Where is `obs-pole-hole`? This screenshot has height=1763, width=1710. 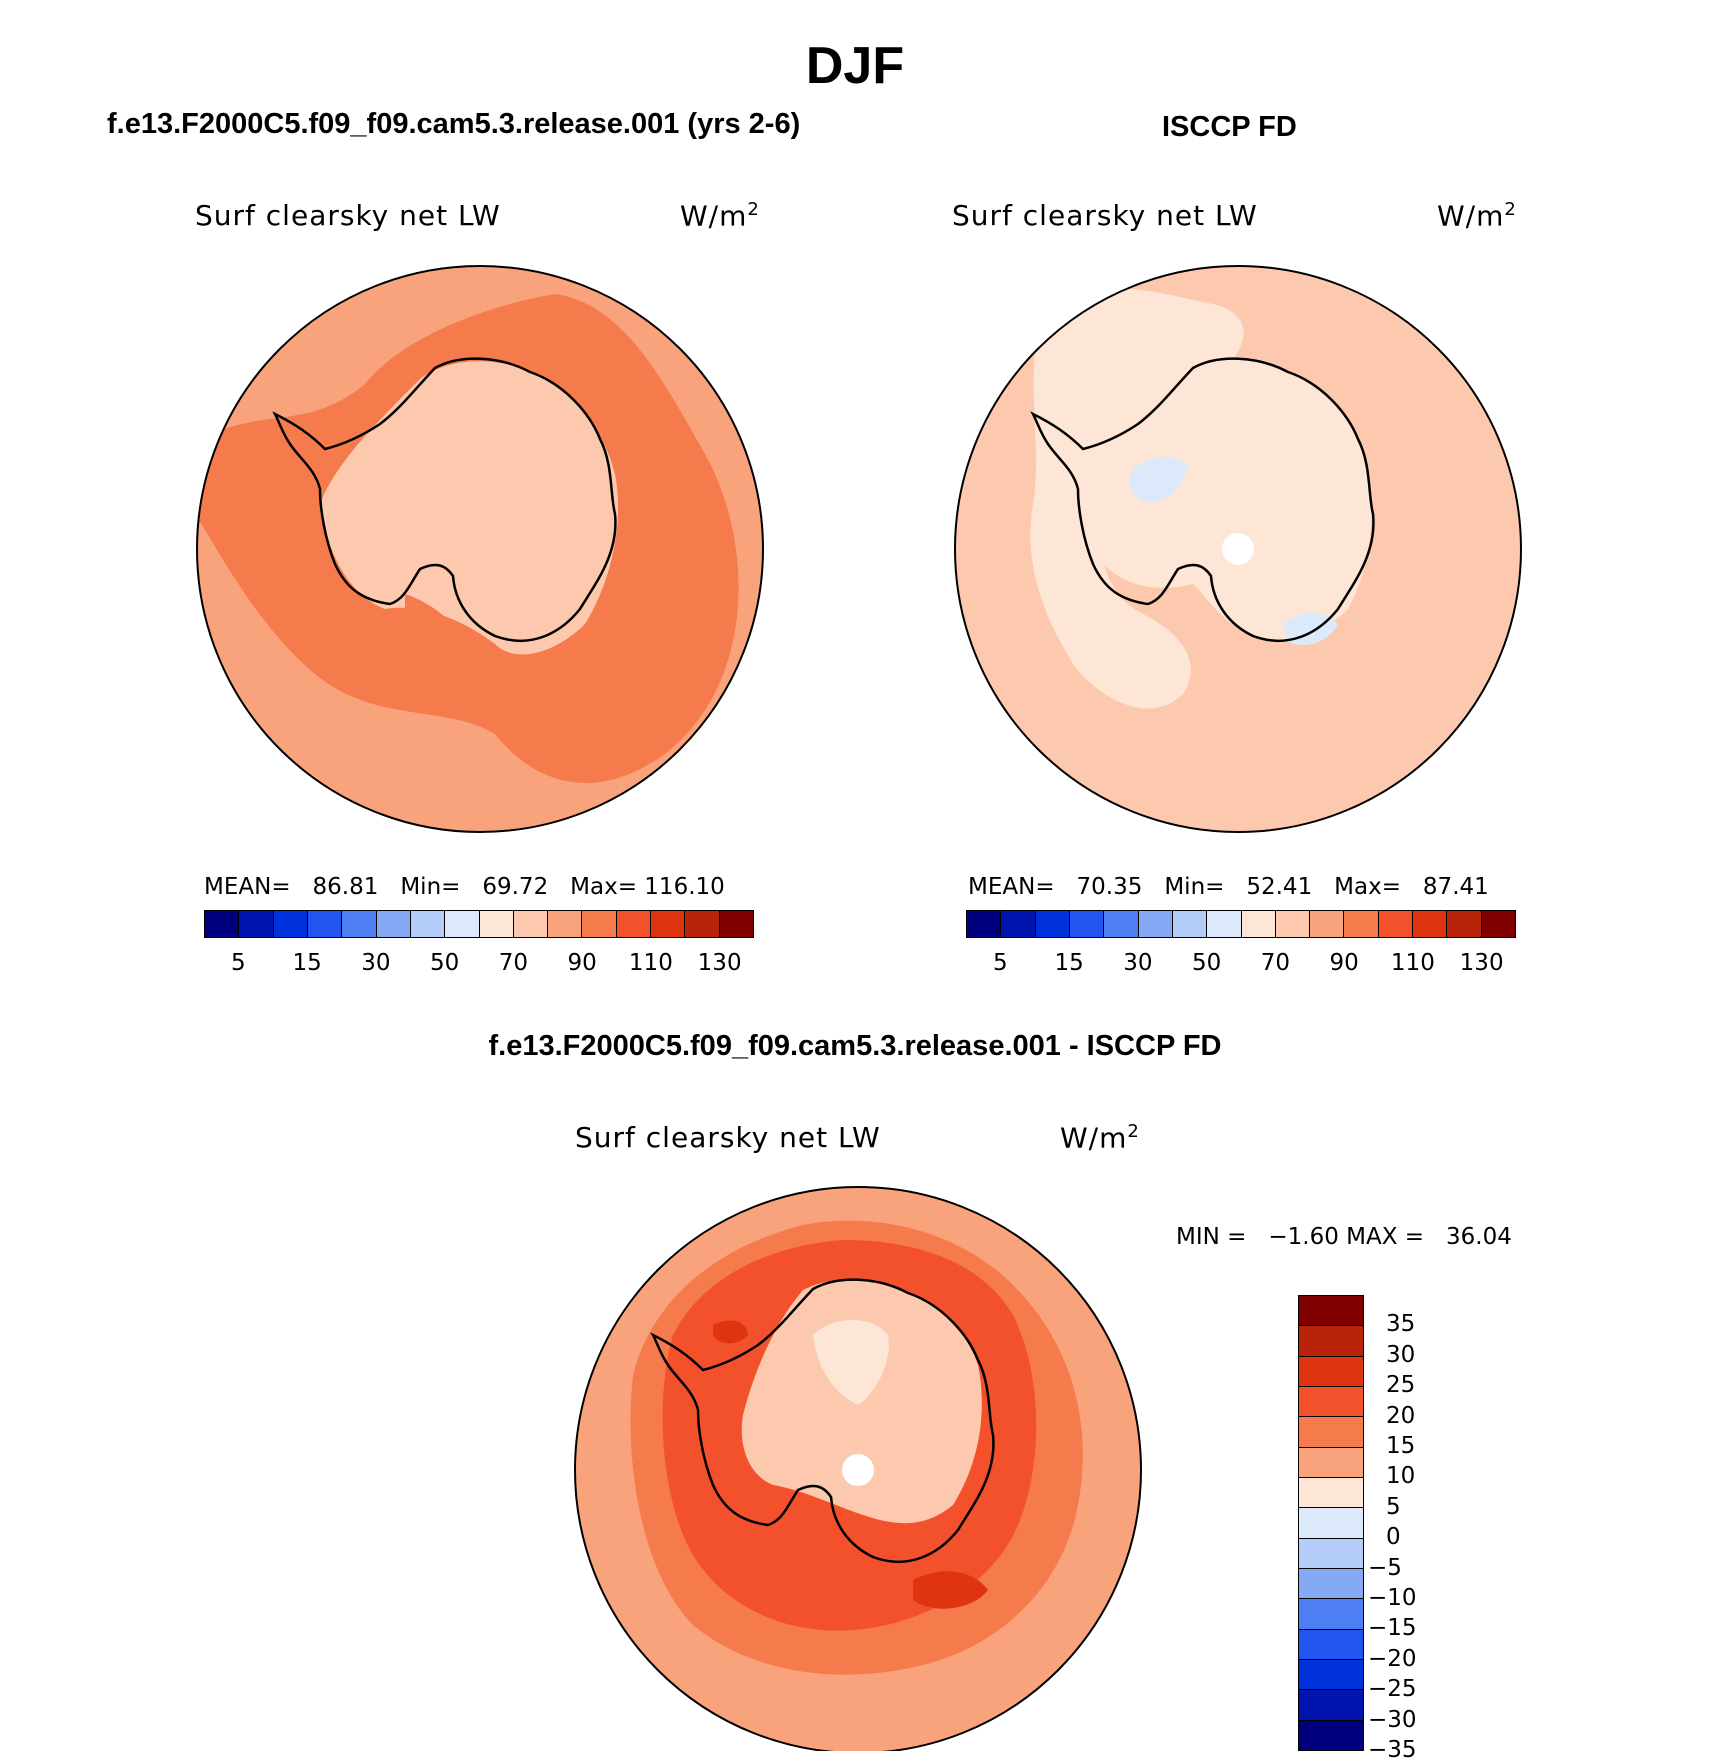
obs-pole-hole is located at coordinates (1238, 549).